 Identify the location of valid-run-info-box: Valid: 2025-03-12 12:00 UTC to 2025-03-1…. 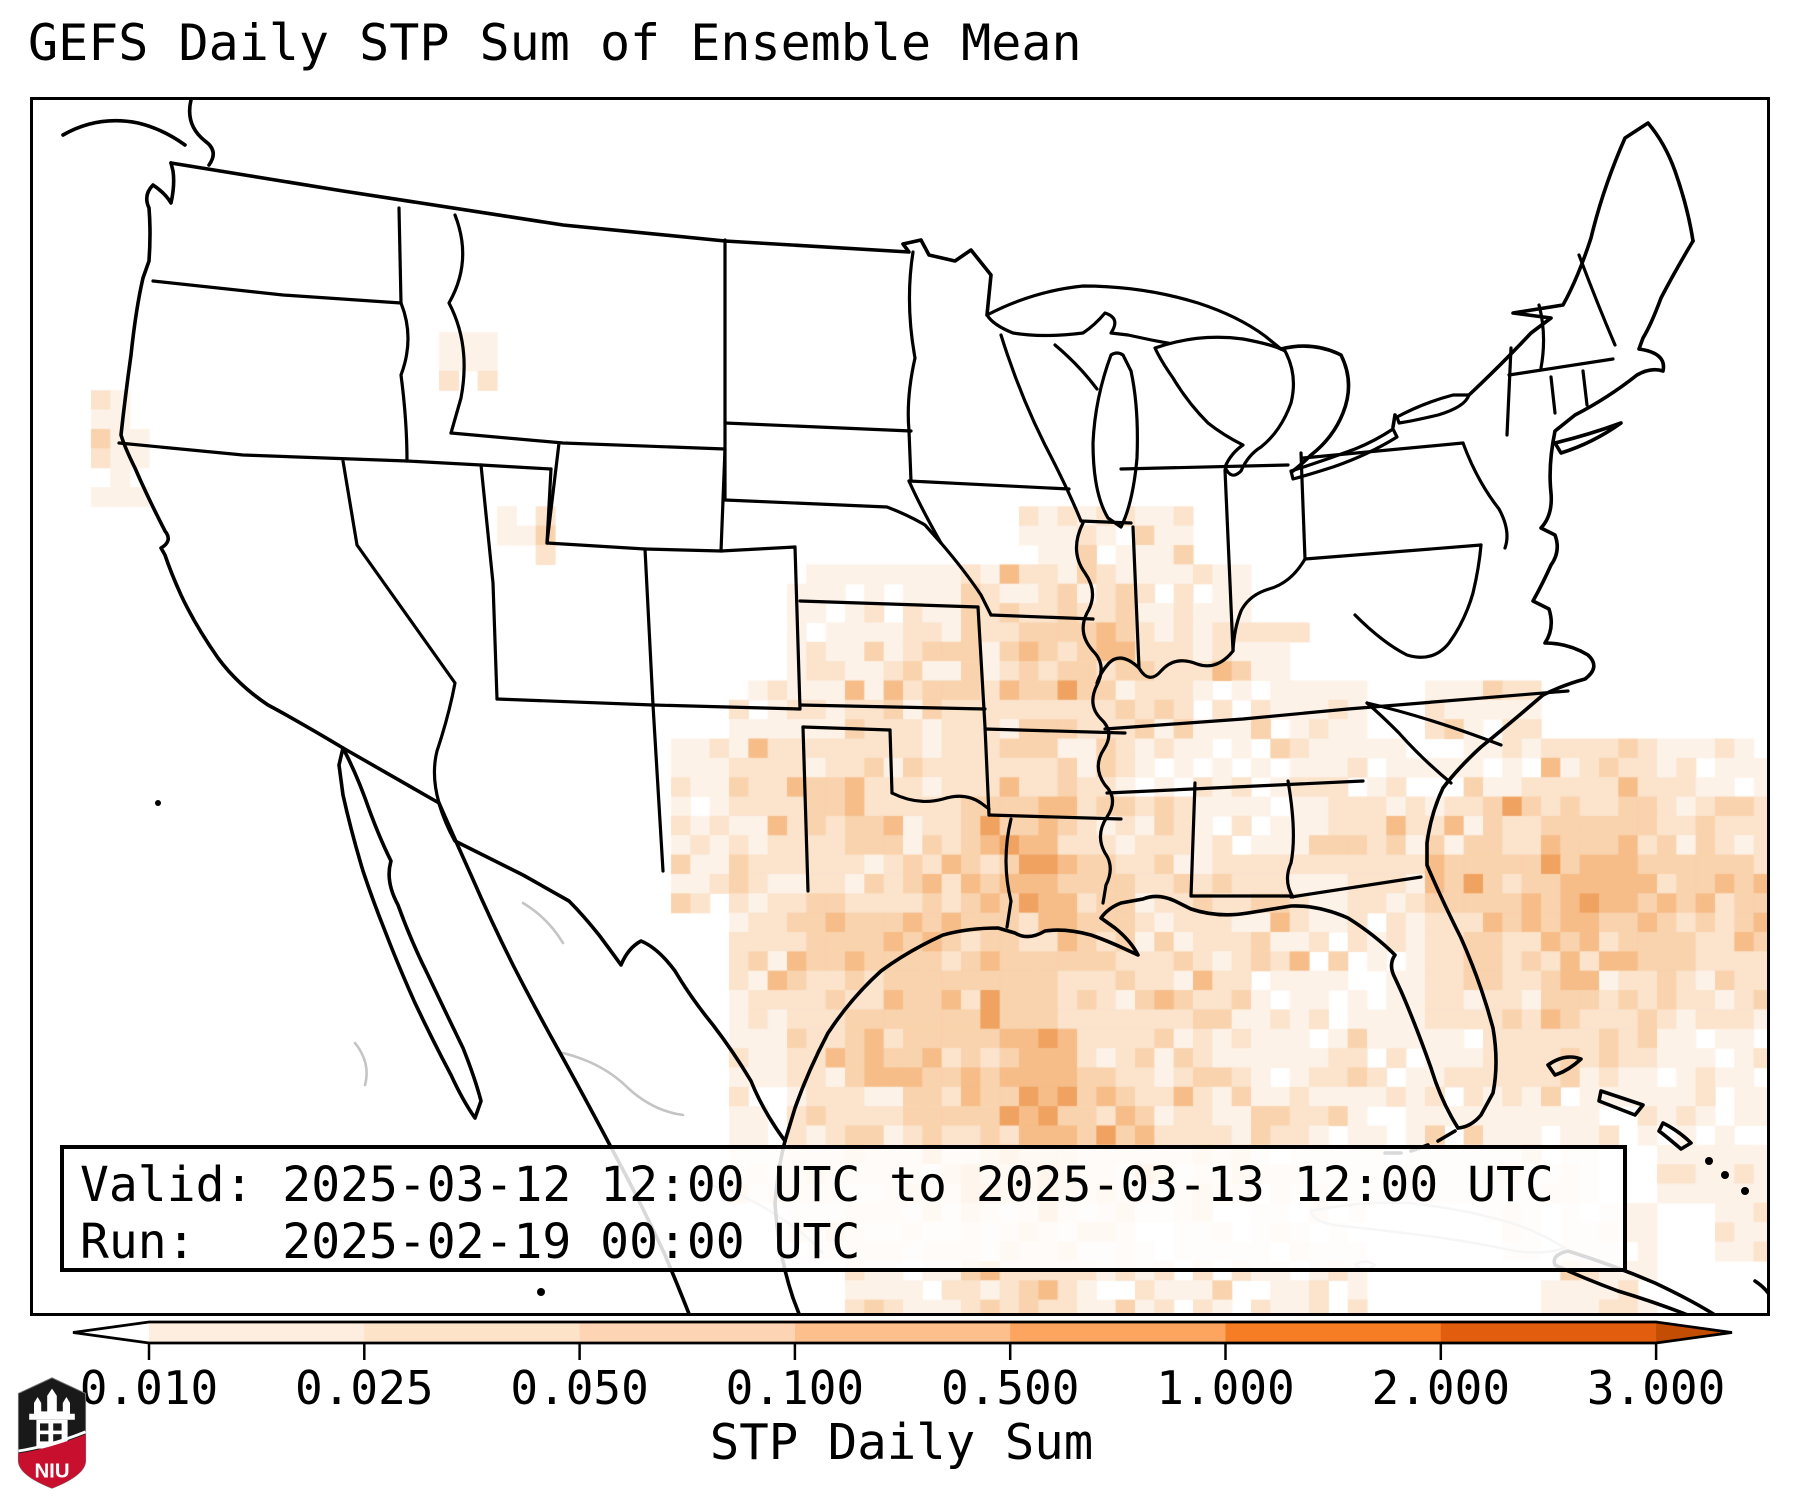
(843, 1208).